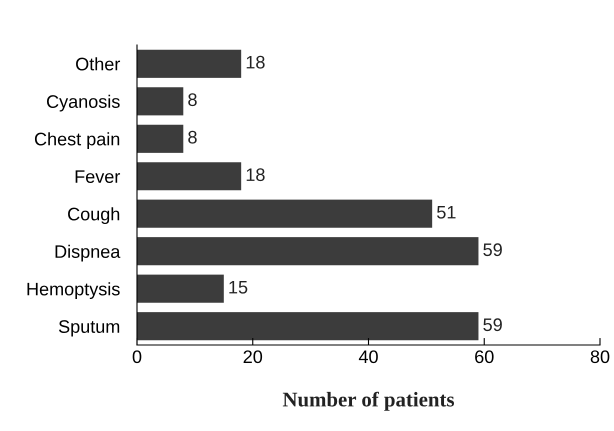  Describe the element at coordinates (238, 287) in the screenshot. I see `data-label: 15` at that location.